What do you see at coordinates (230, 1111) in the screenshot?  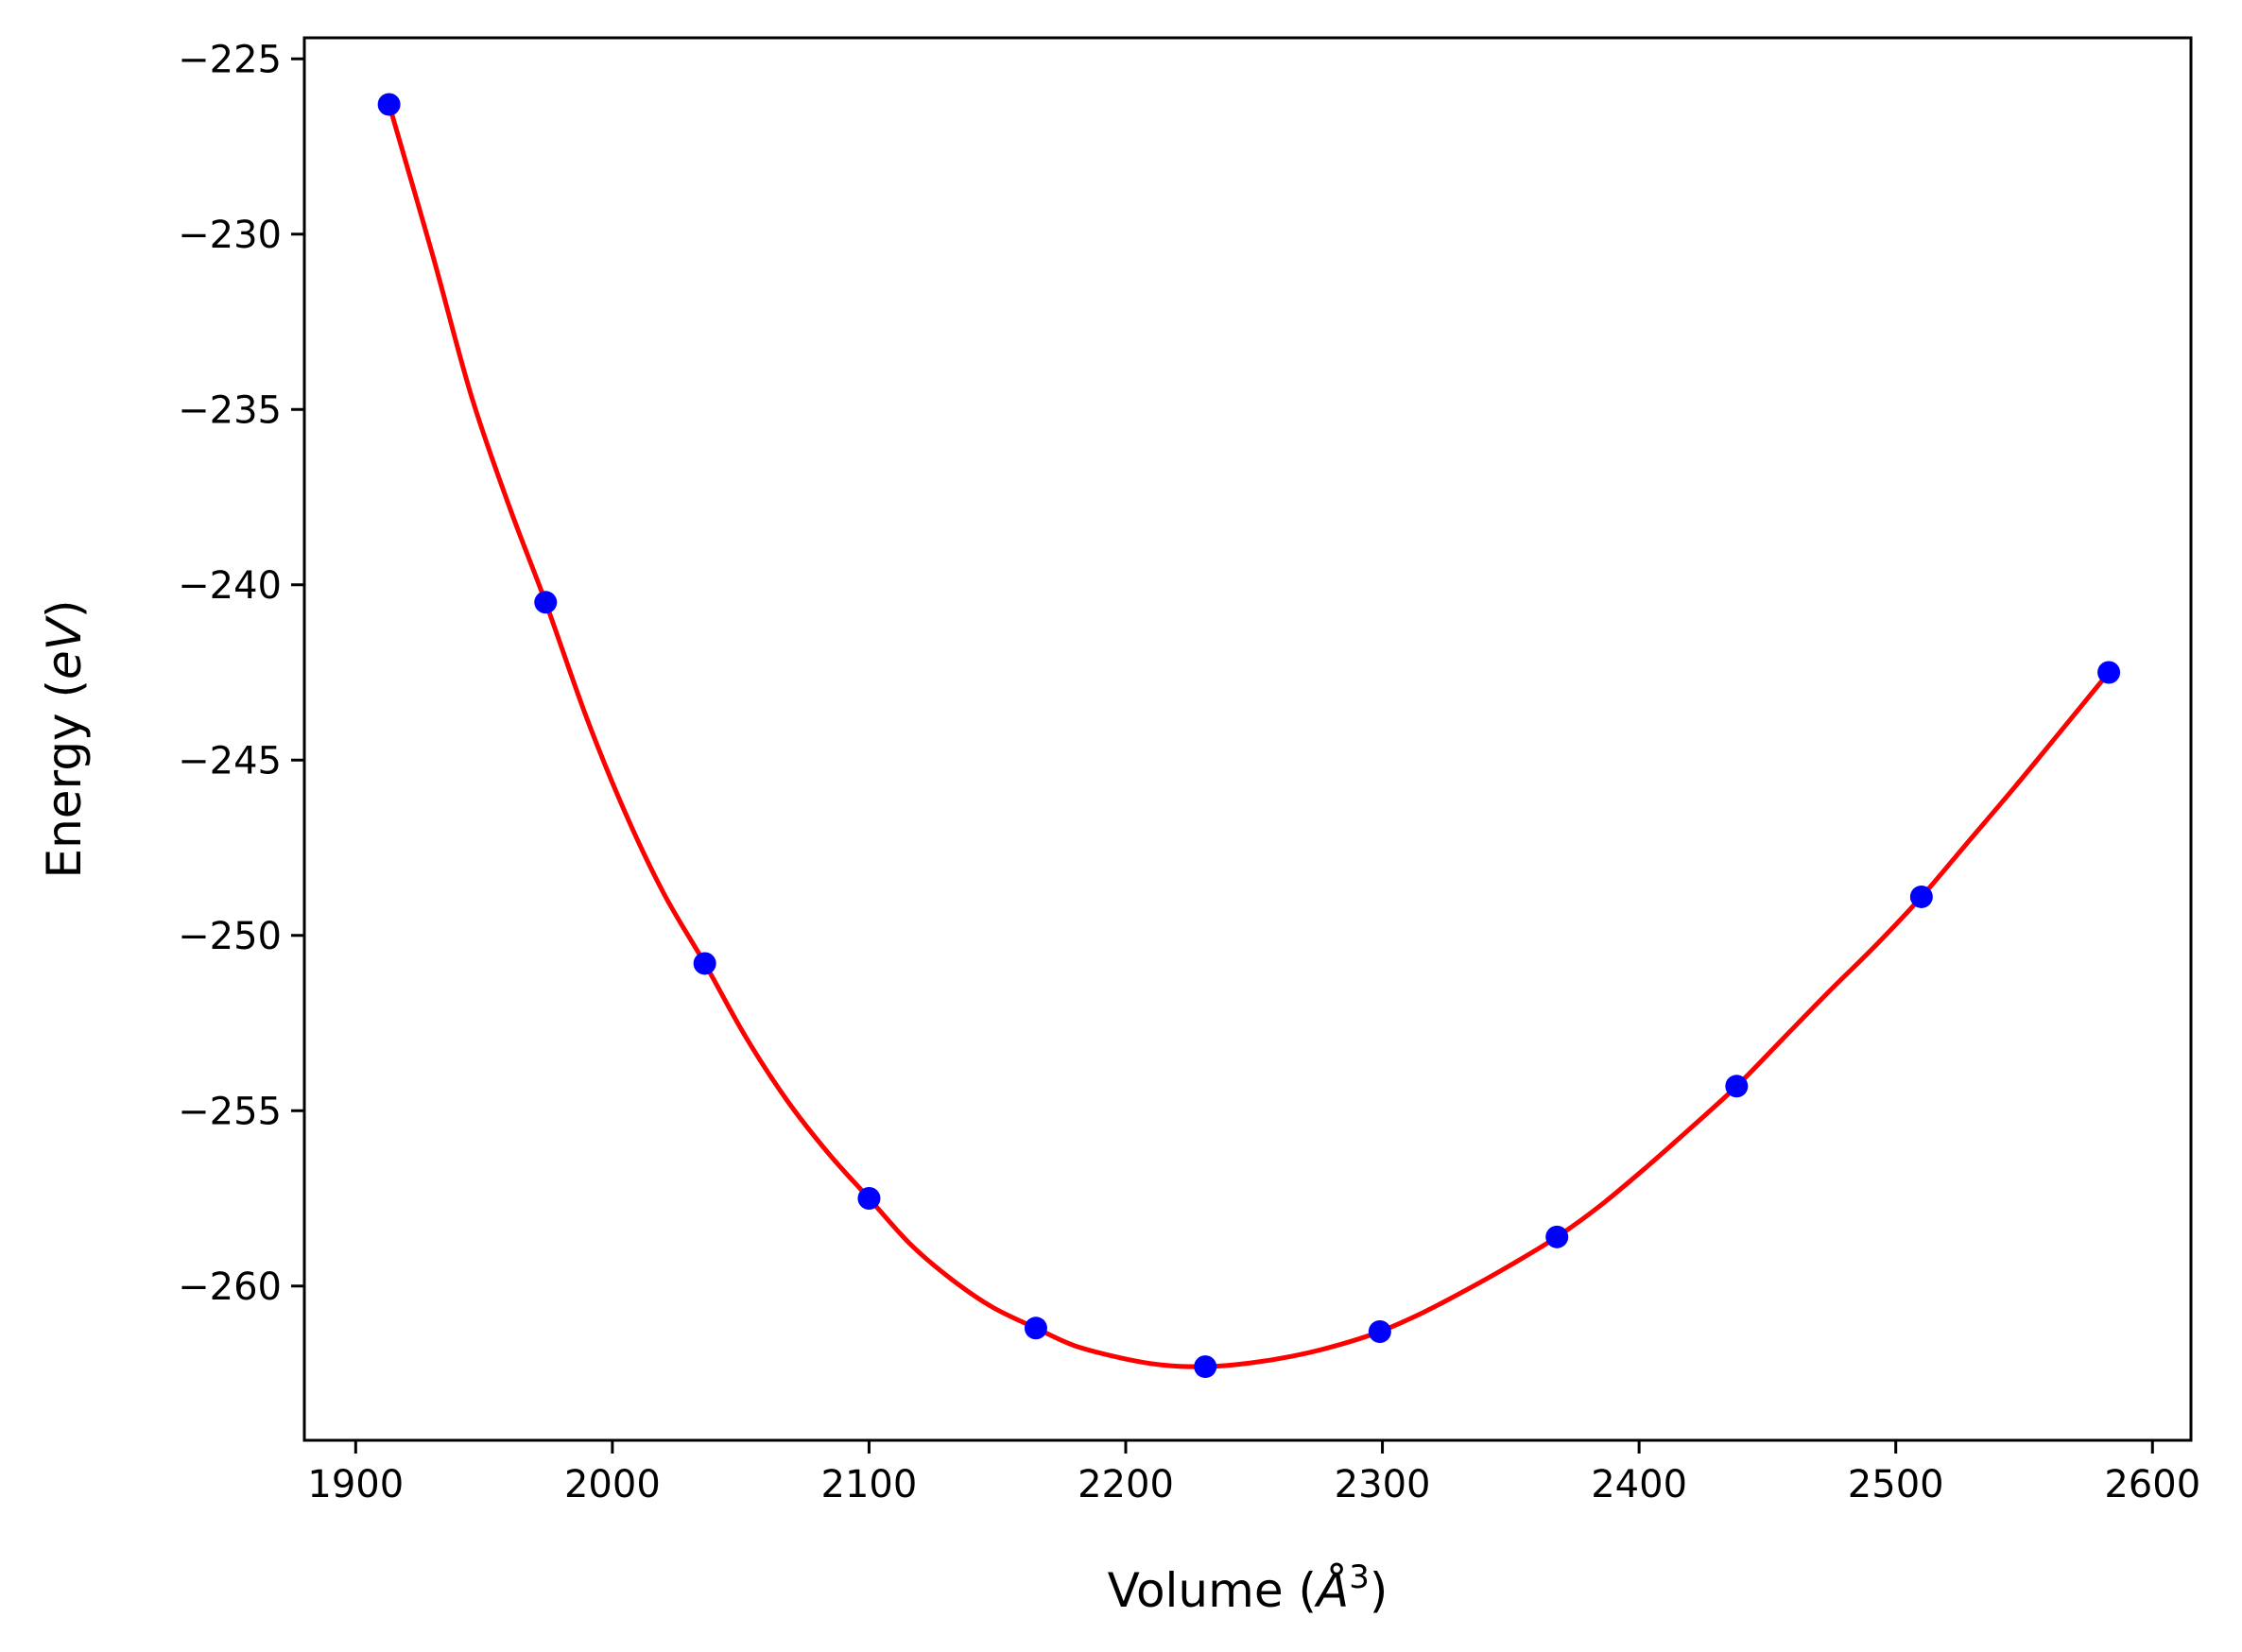 I see `y-tick-label: −255` at bounding box center [230, 1111].